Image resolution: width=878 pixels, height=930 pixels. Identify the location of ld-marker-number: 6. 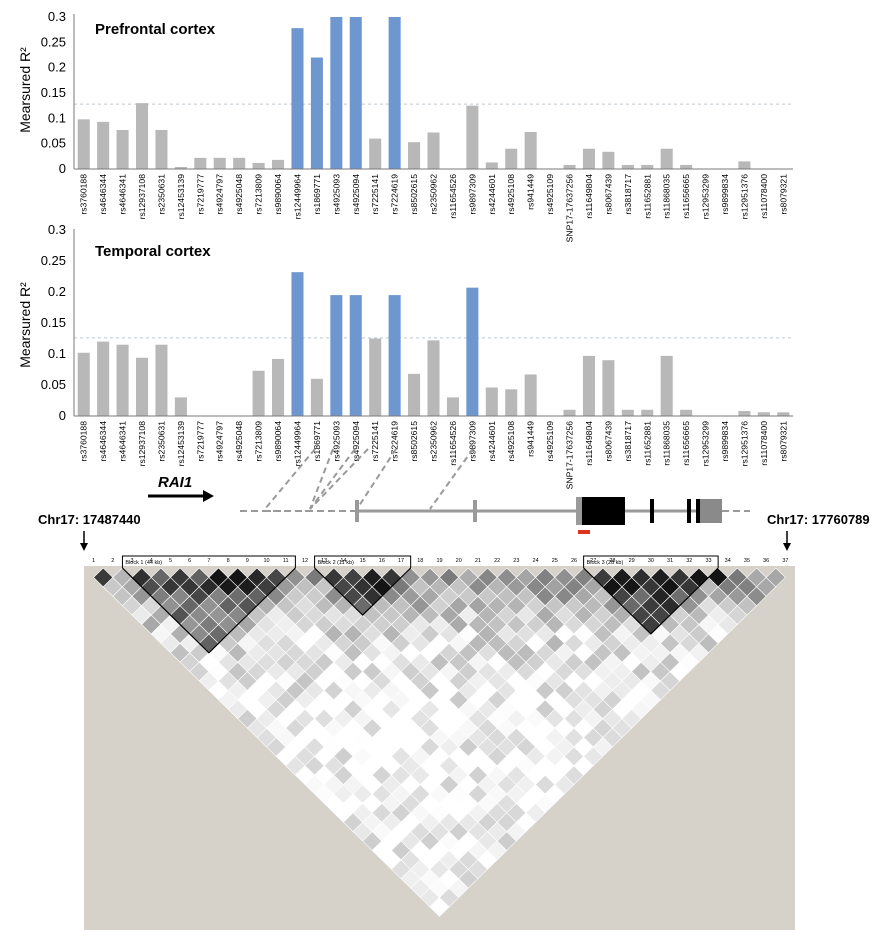
(189, 561).